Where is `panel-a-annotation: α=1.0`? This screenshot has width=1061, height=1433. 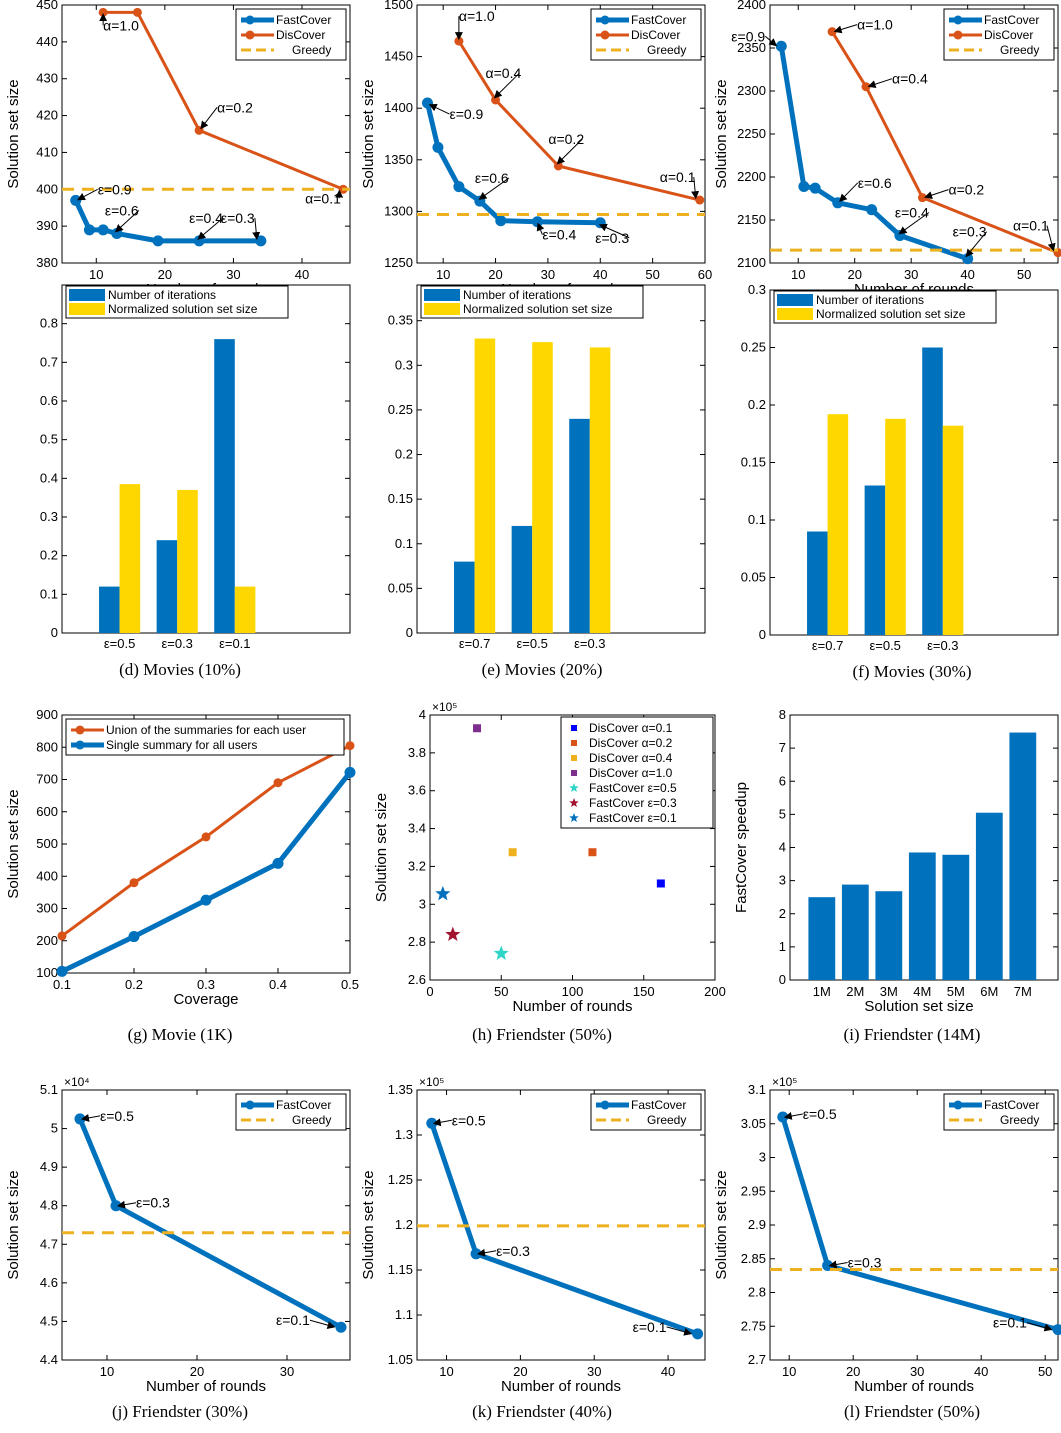
panel-a-annotation: α=1.0 is located at coordinates (121, 25).